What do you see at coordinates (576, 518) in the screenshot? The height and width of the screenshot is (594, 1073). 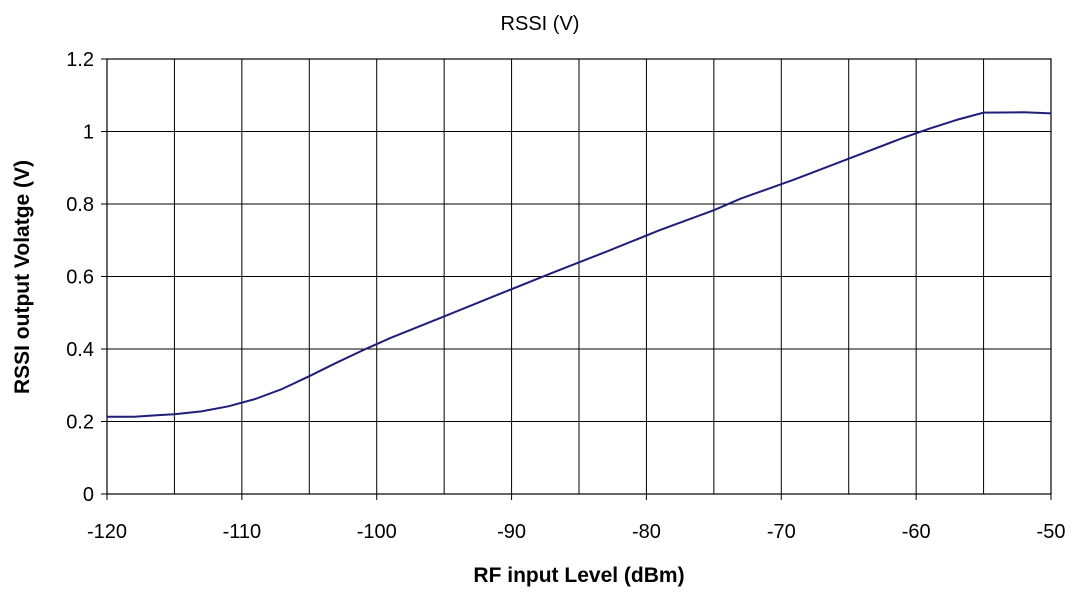 I see `x-axis-ticks: -120 -110 -100 -90 -80 -70 -60 -50` at bounding box center [576, 518].